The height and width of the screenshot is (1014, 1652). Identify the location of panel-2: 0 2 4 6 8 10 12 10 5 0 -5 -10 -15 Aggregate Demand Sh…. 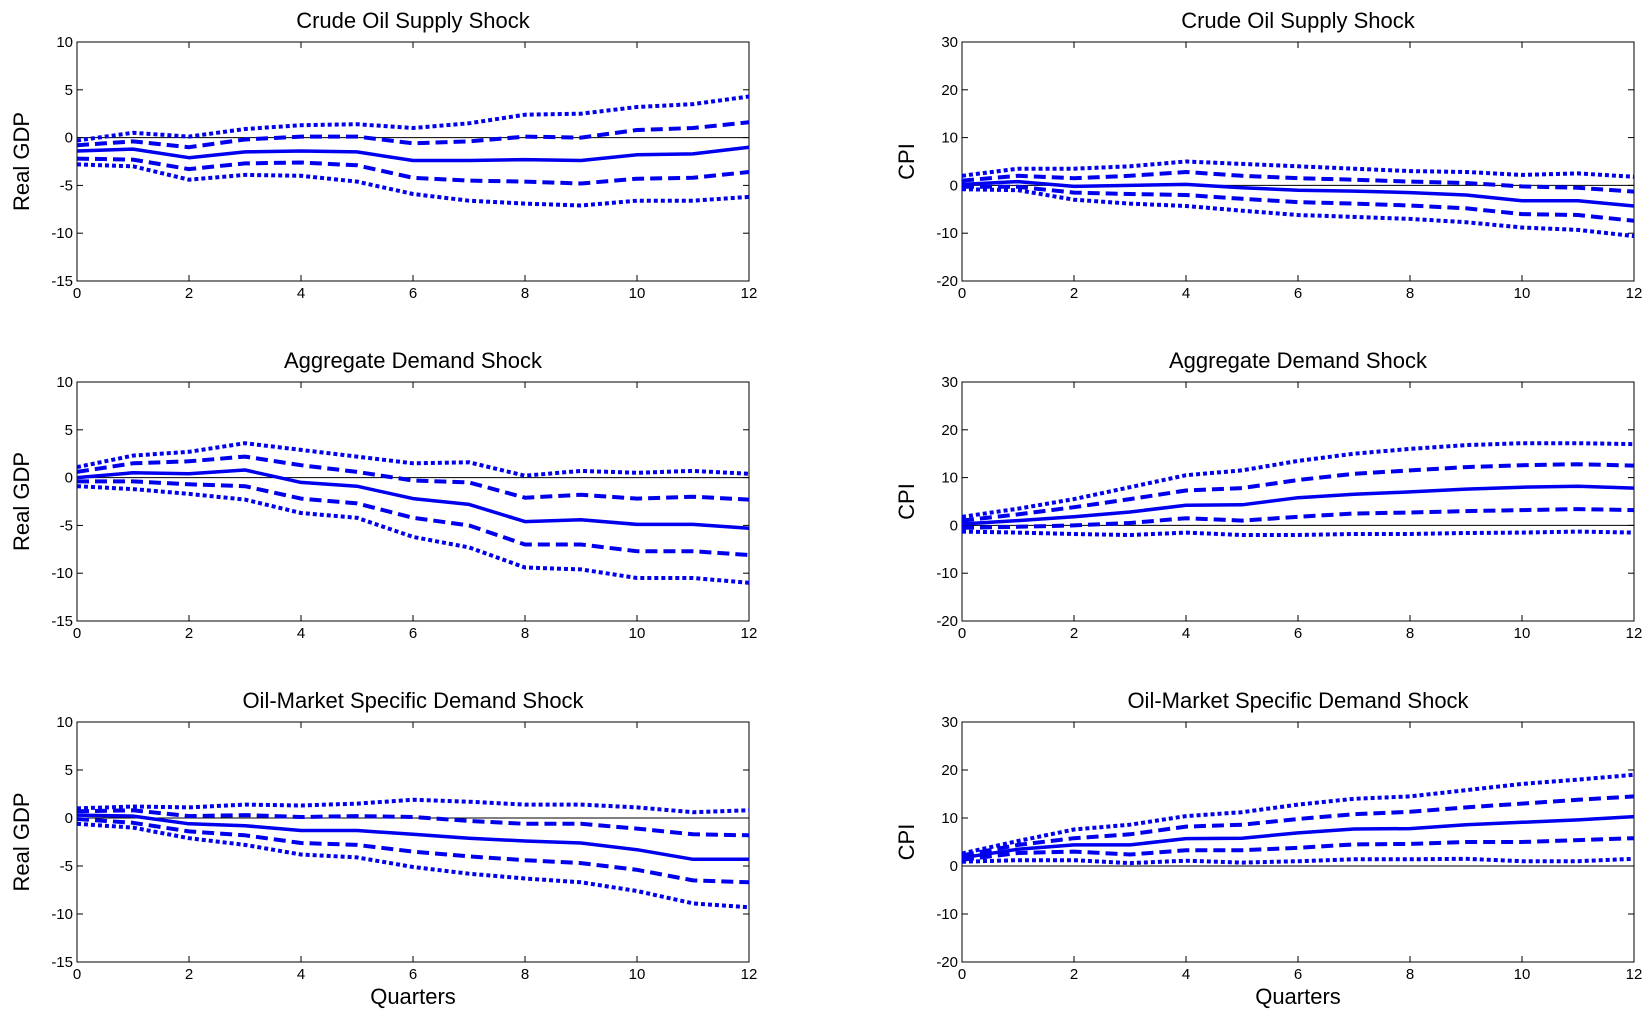
(383, 495).